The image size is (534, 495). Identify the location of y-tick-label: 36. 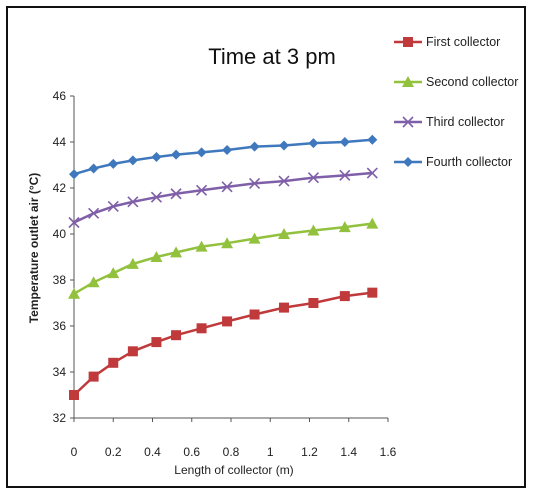
(60, 326).